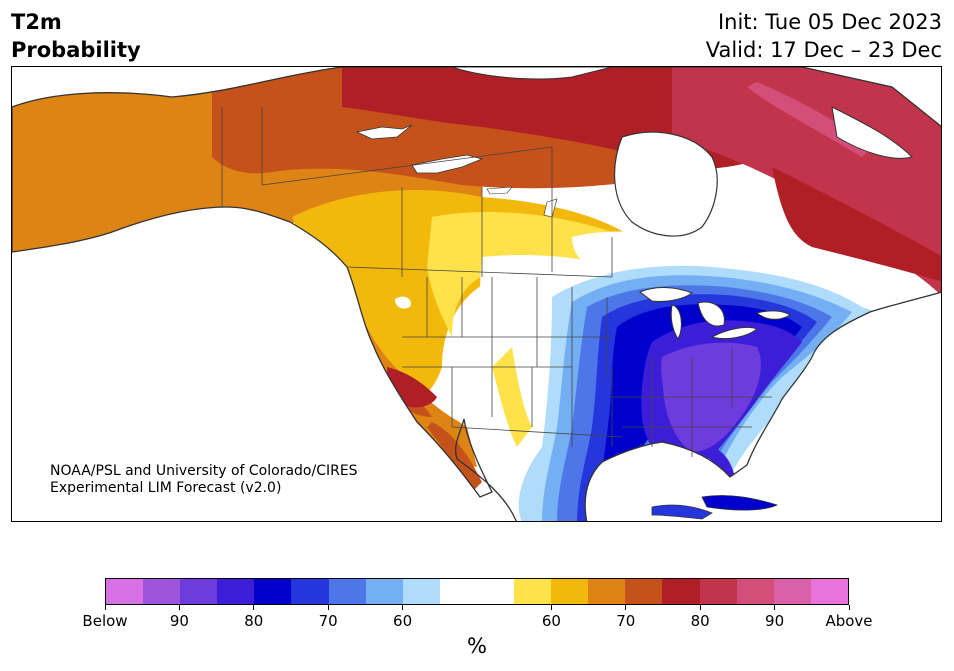  Describe the element at coordinates (36, 22) in the screenshot. I see `title-line-1: T2m` at that location.